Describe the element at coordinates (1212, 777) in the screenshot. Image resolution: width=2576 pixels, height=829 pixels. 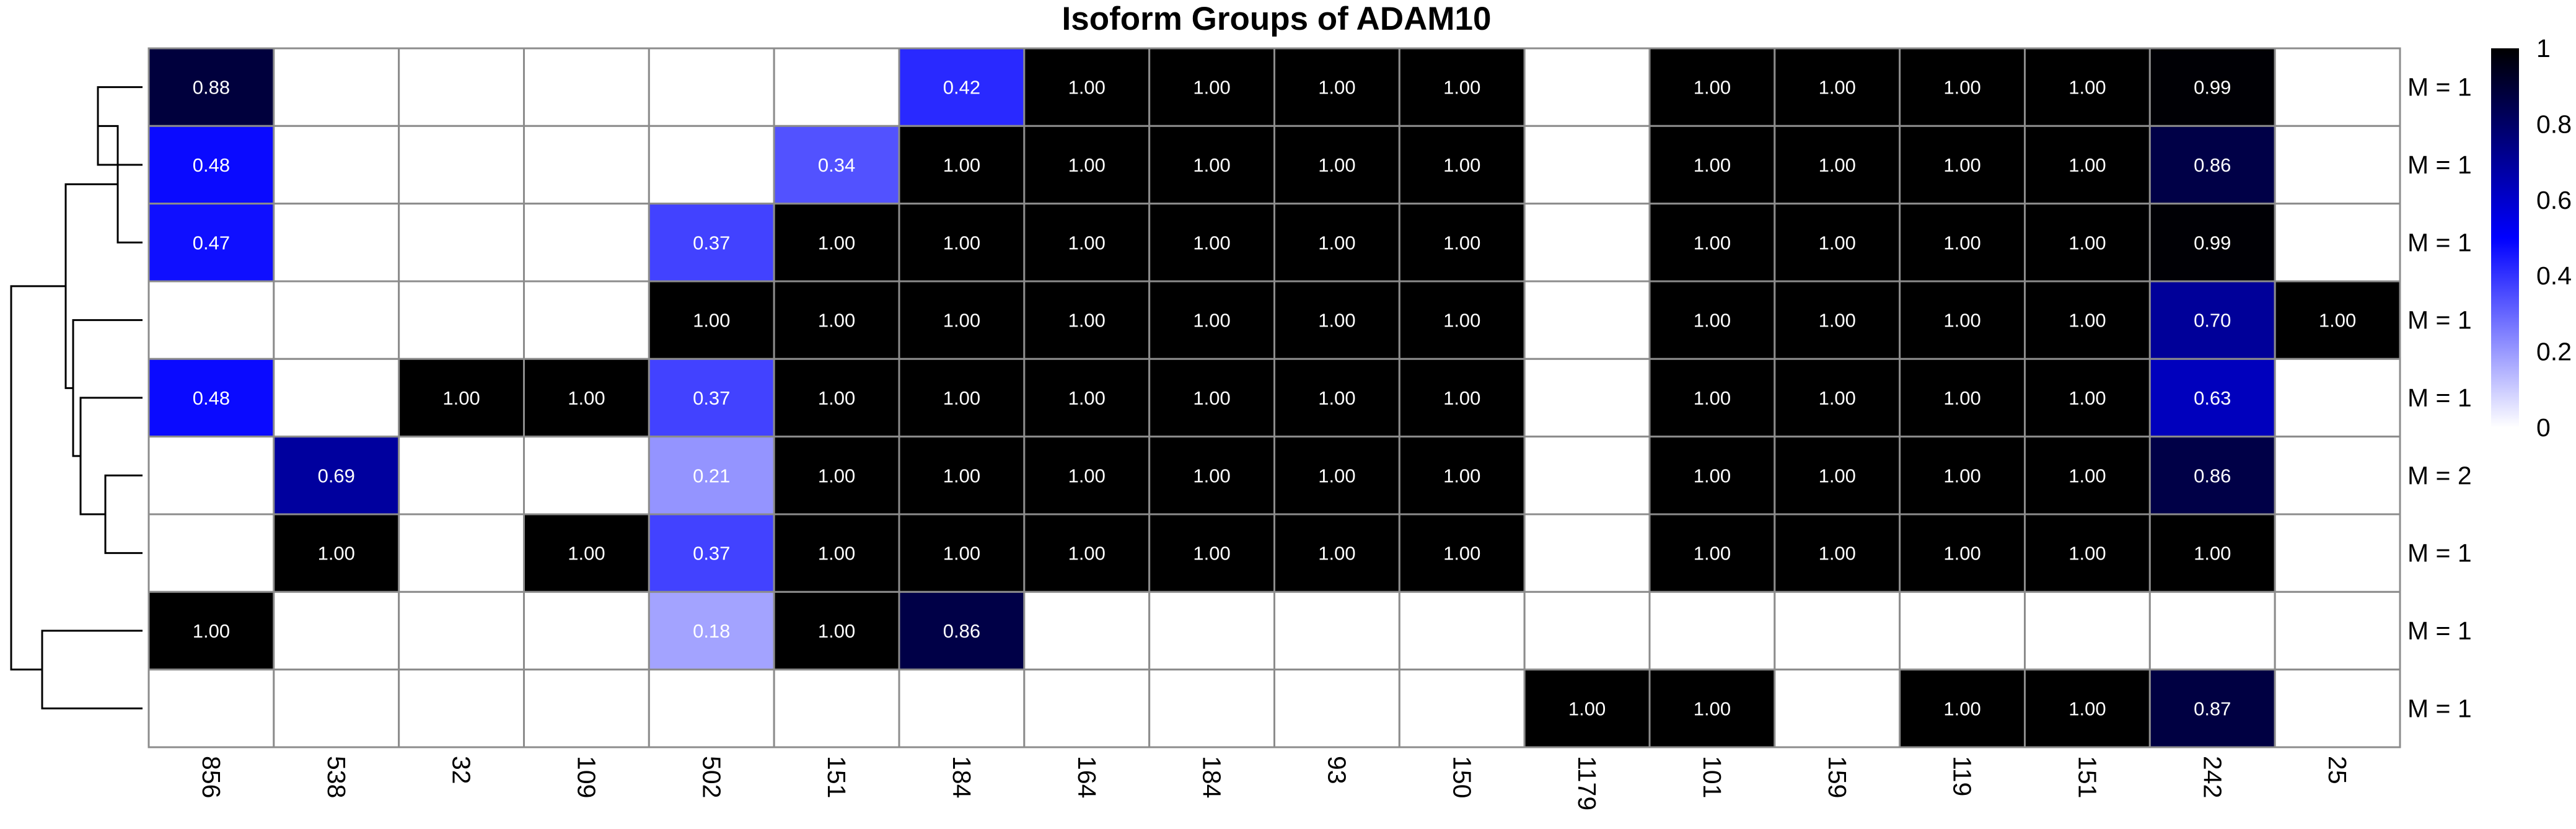
I see `column-label: 184` at that location.